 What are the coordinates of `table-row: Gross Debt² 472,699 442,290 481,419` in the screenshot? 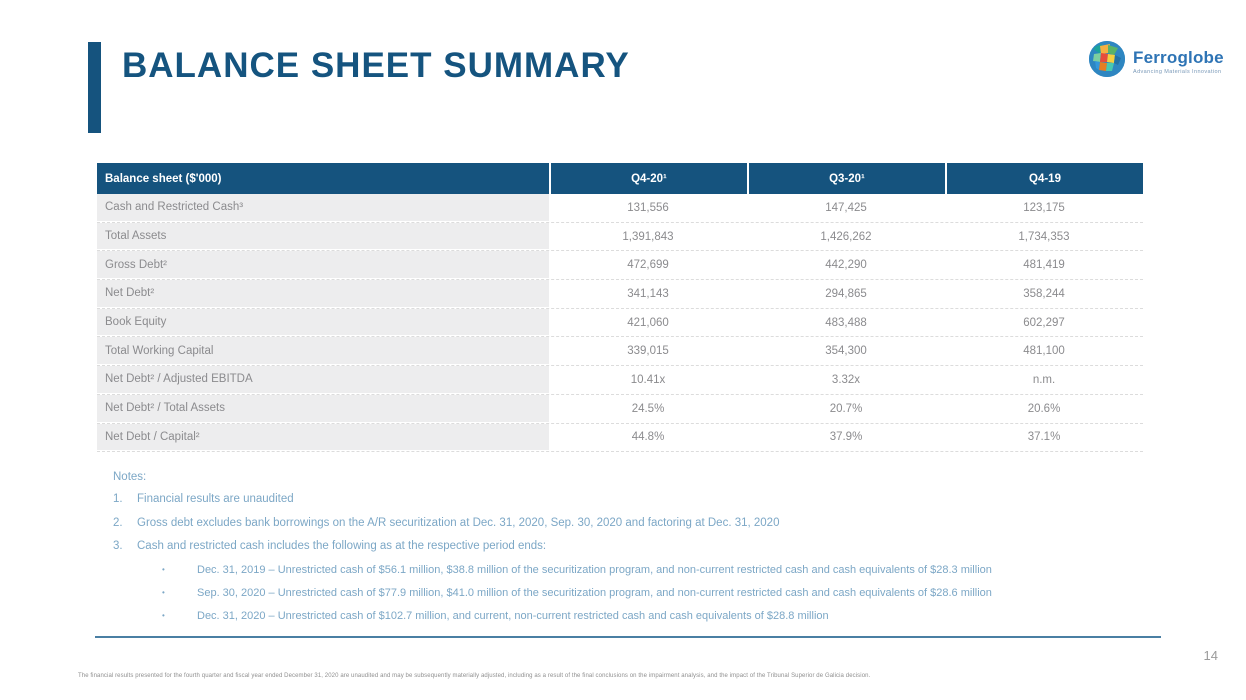 It's located at (620, 266).